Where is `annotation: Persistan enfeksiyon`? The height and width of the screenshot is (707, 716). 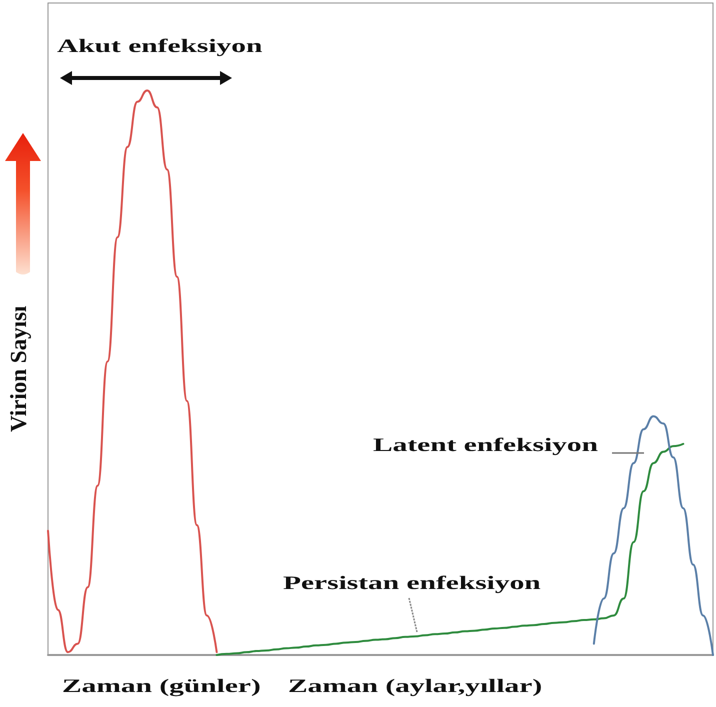 annotation: Persistan enfeksiyon is located at coordinates (412, 584).